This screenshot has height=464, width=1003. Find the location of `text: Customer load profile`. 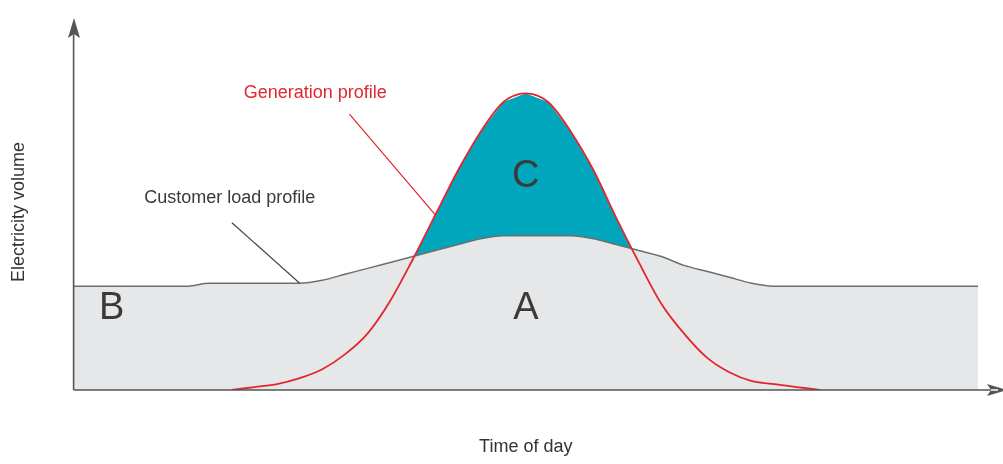

text: Customer load profile is located at coordinates (230, 196).